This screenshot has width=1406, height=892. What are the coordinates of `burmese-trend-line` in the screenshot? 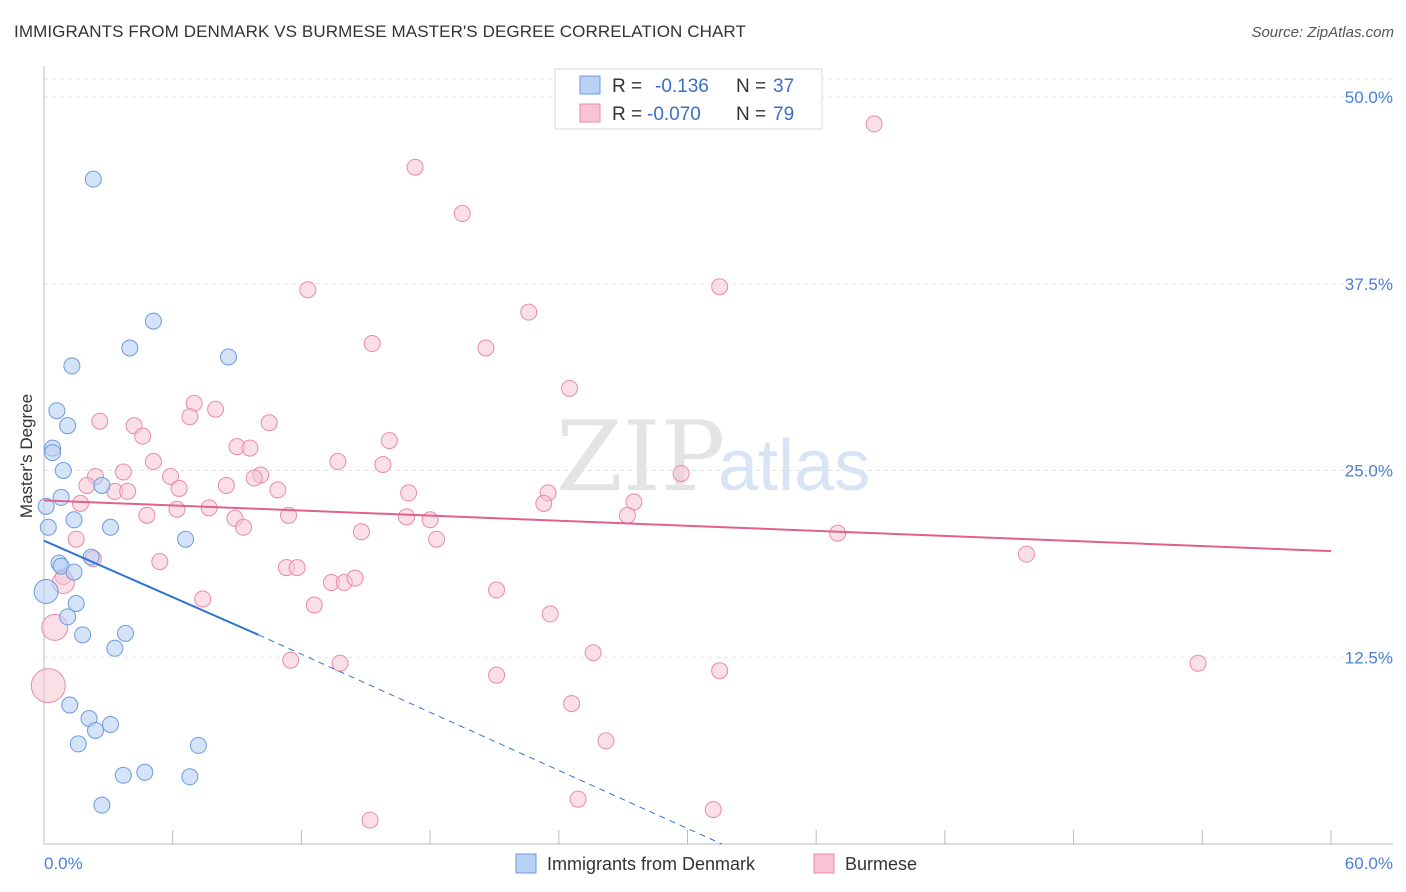 It's located at (687, 526).